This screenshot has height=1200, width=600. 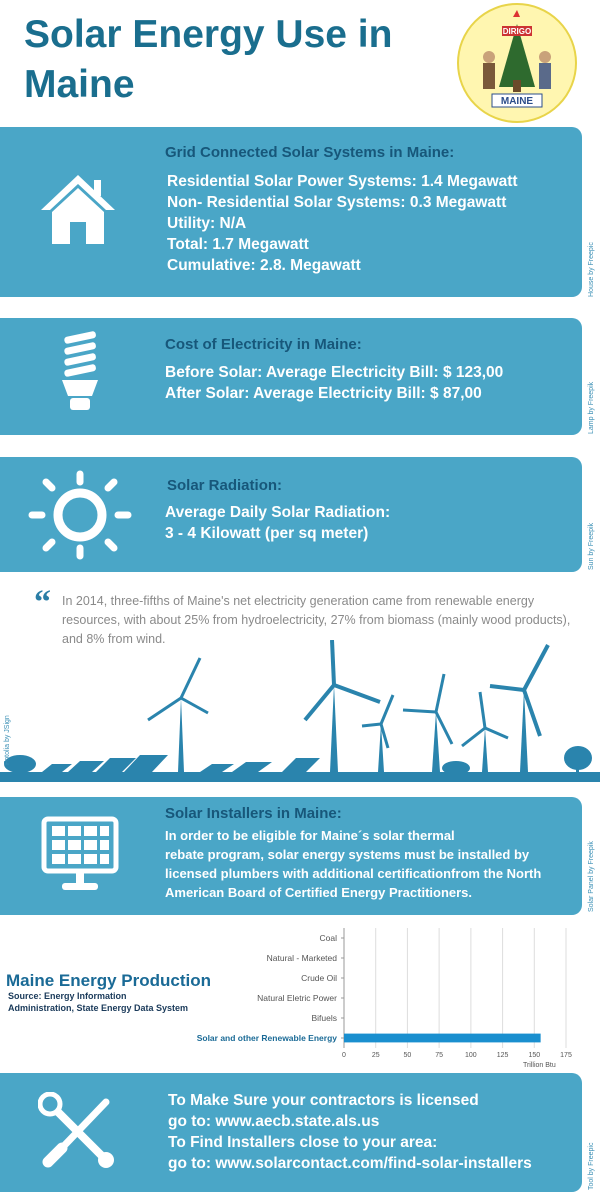 What do you see at coordinates (517, 31) in the screenshot?
I see `seal-motto: DIRIGO` at bounding box center [517, 31].